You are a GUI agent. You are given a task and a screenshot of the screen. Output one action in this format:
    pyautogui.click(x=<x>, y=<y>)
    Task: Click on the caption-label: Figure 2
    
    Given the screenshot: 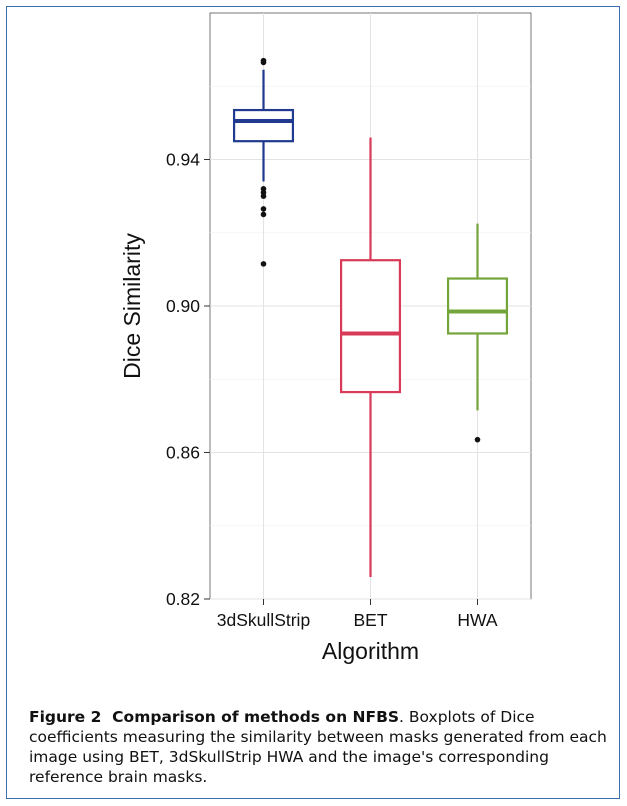 What is the action you would take?
    pyautogui.click(x=65, y=717)
    